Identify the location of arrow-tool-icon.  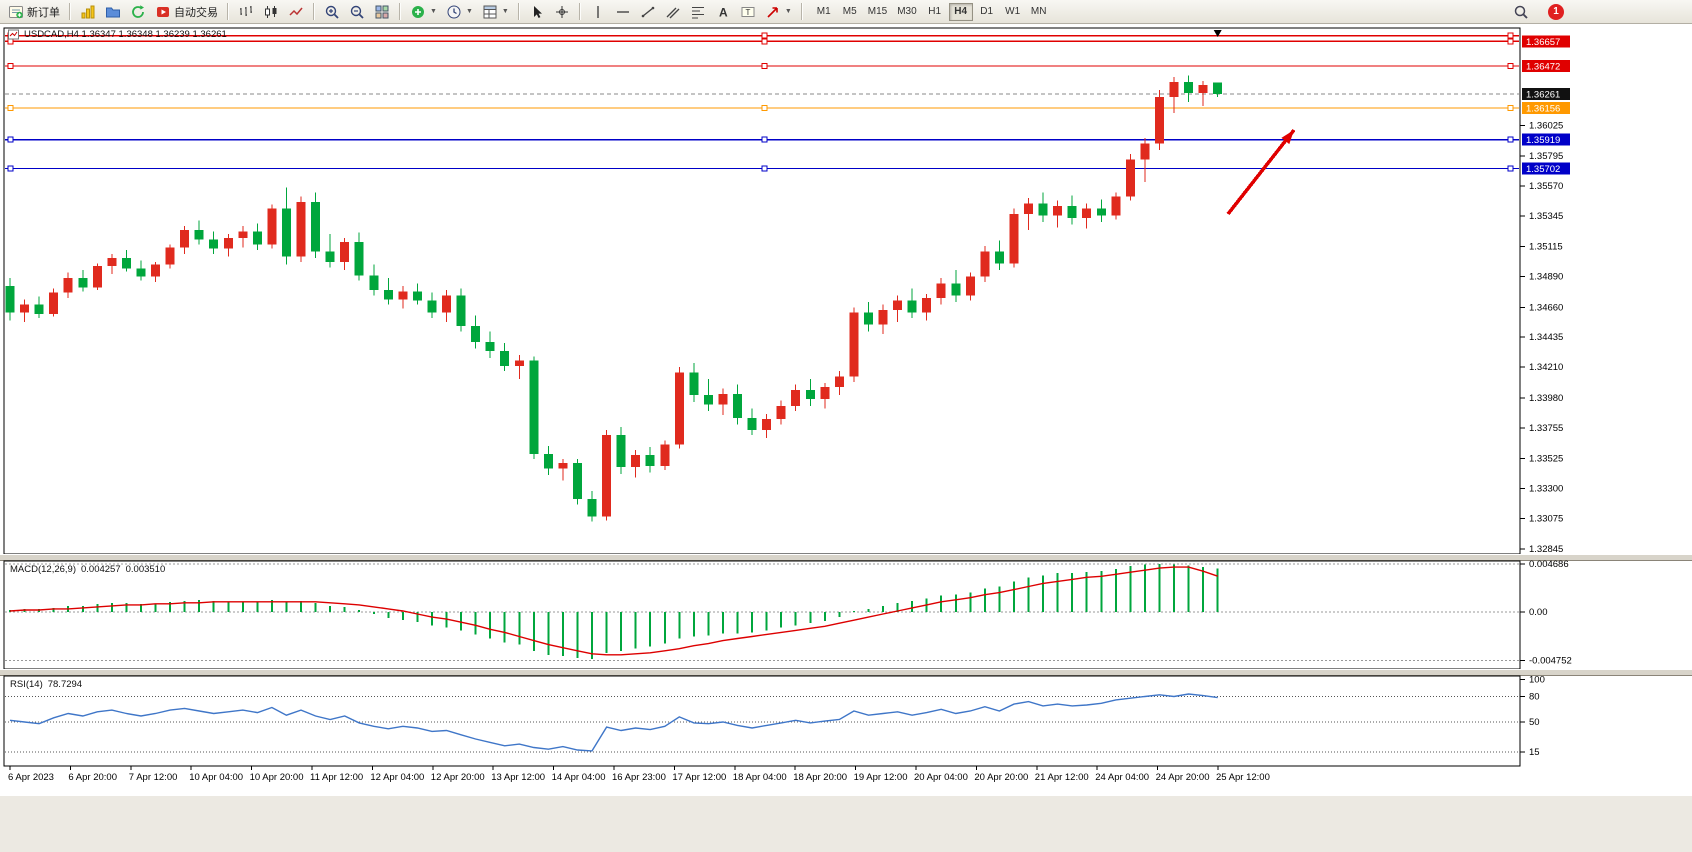
(772, 12).